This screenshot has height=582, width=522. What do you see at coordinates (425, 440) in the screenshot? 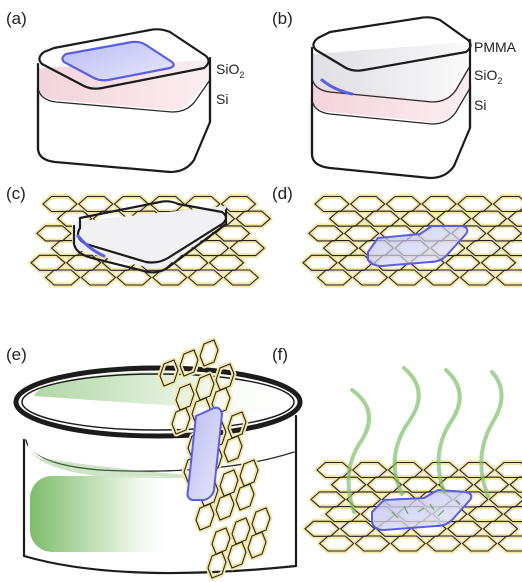
I see `panel-f-wisps` at bounding box center [425, 440].